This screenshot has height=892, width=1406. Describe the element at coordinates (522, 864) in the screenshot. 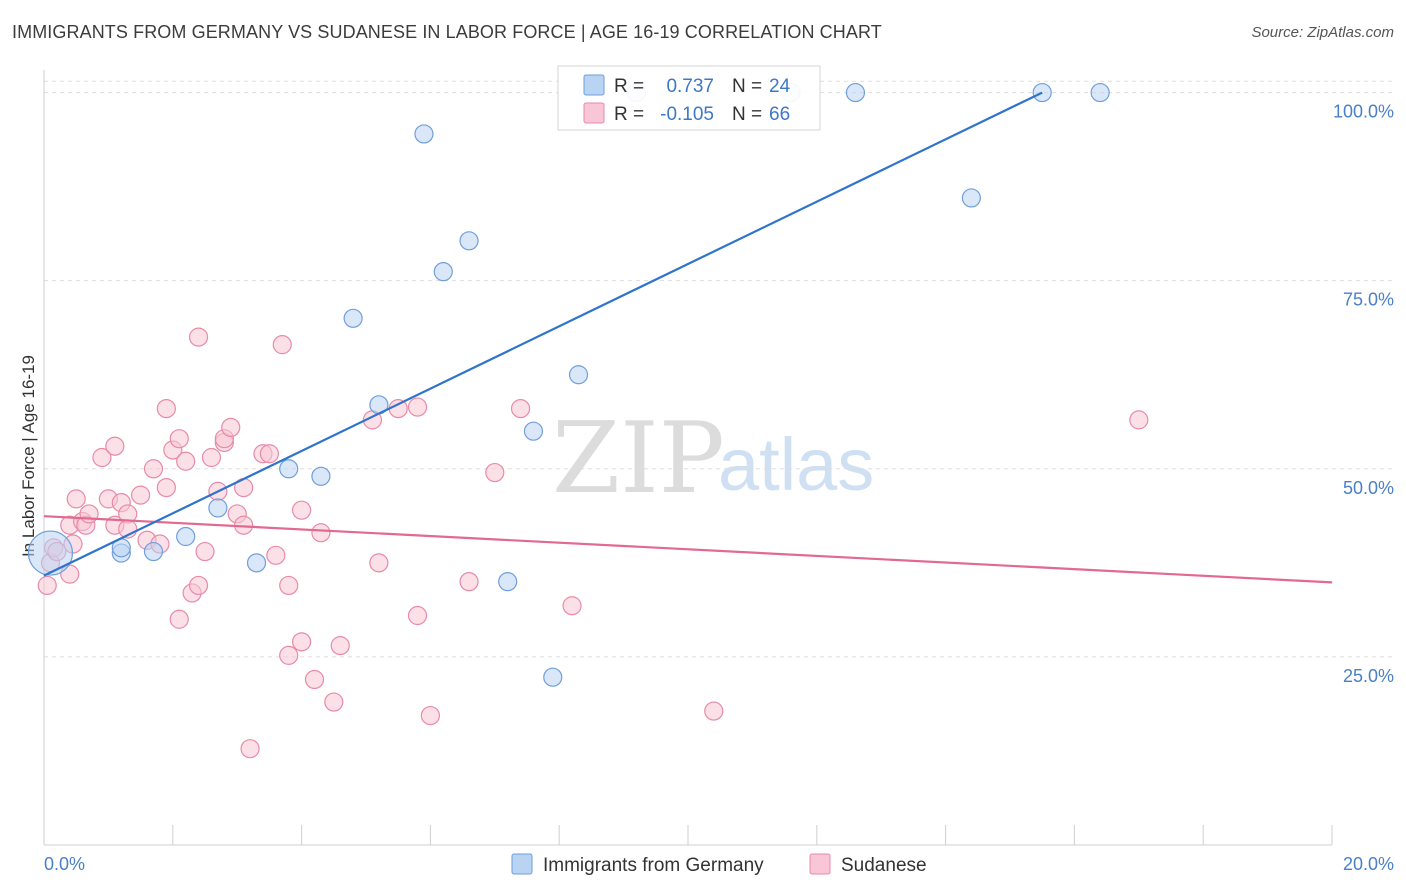

I see `series-swatch-germany` at that location.